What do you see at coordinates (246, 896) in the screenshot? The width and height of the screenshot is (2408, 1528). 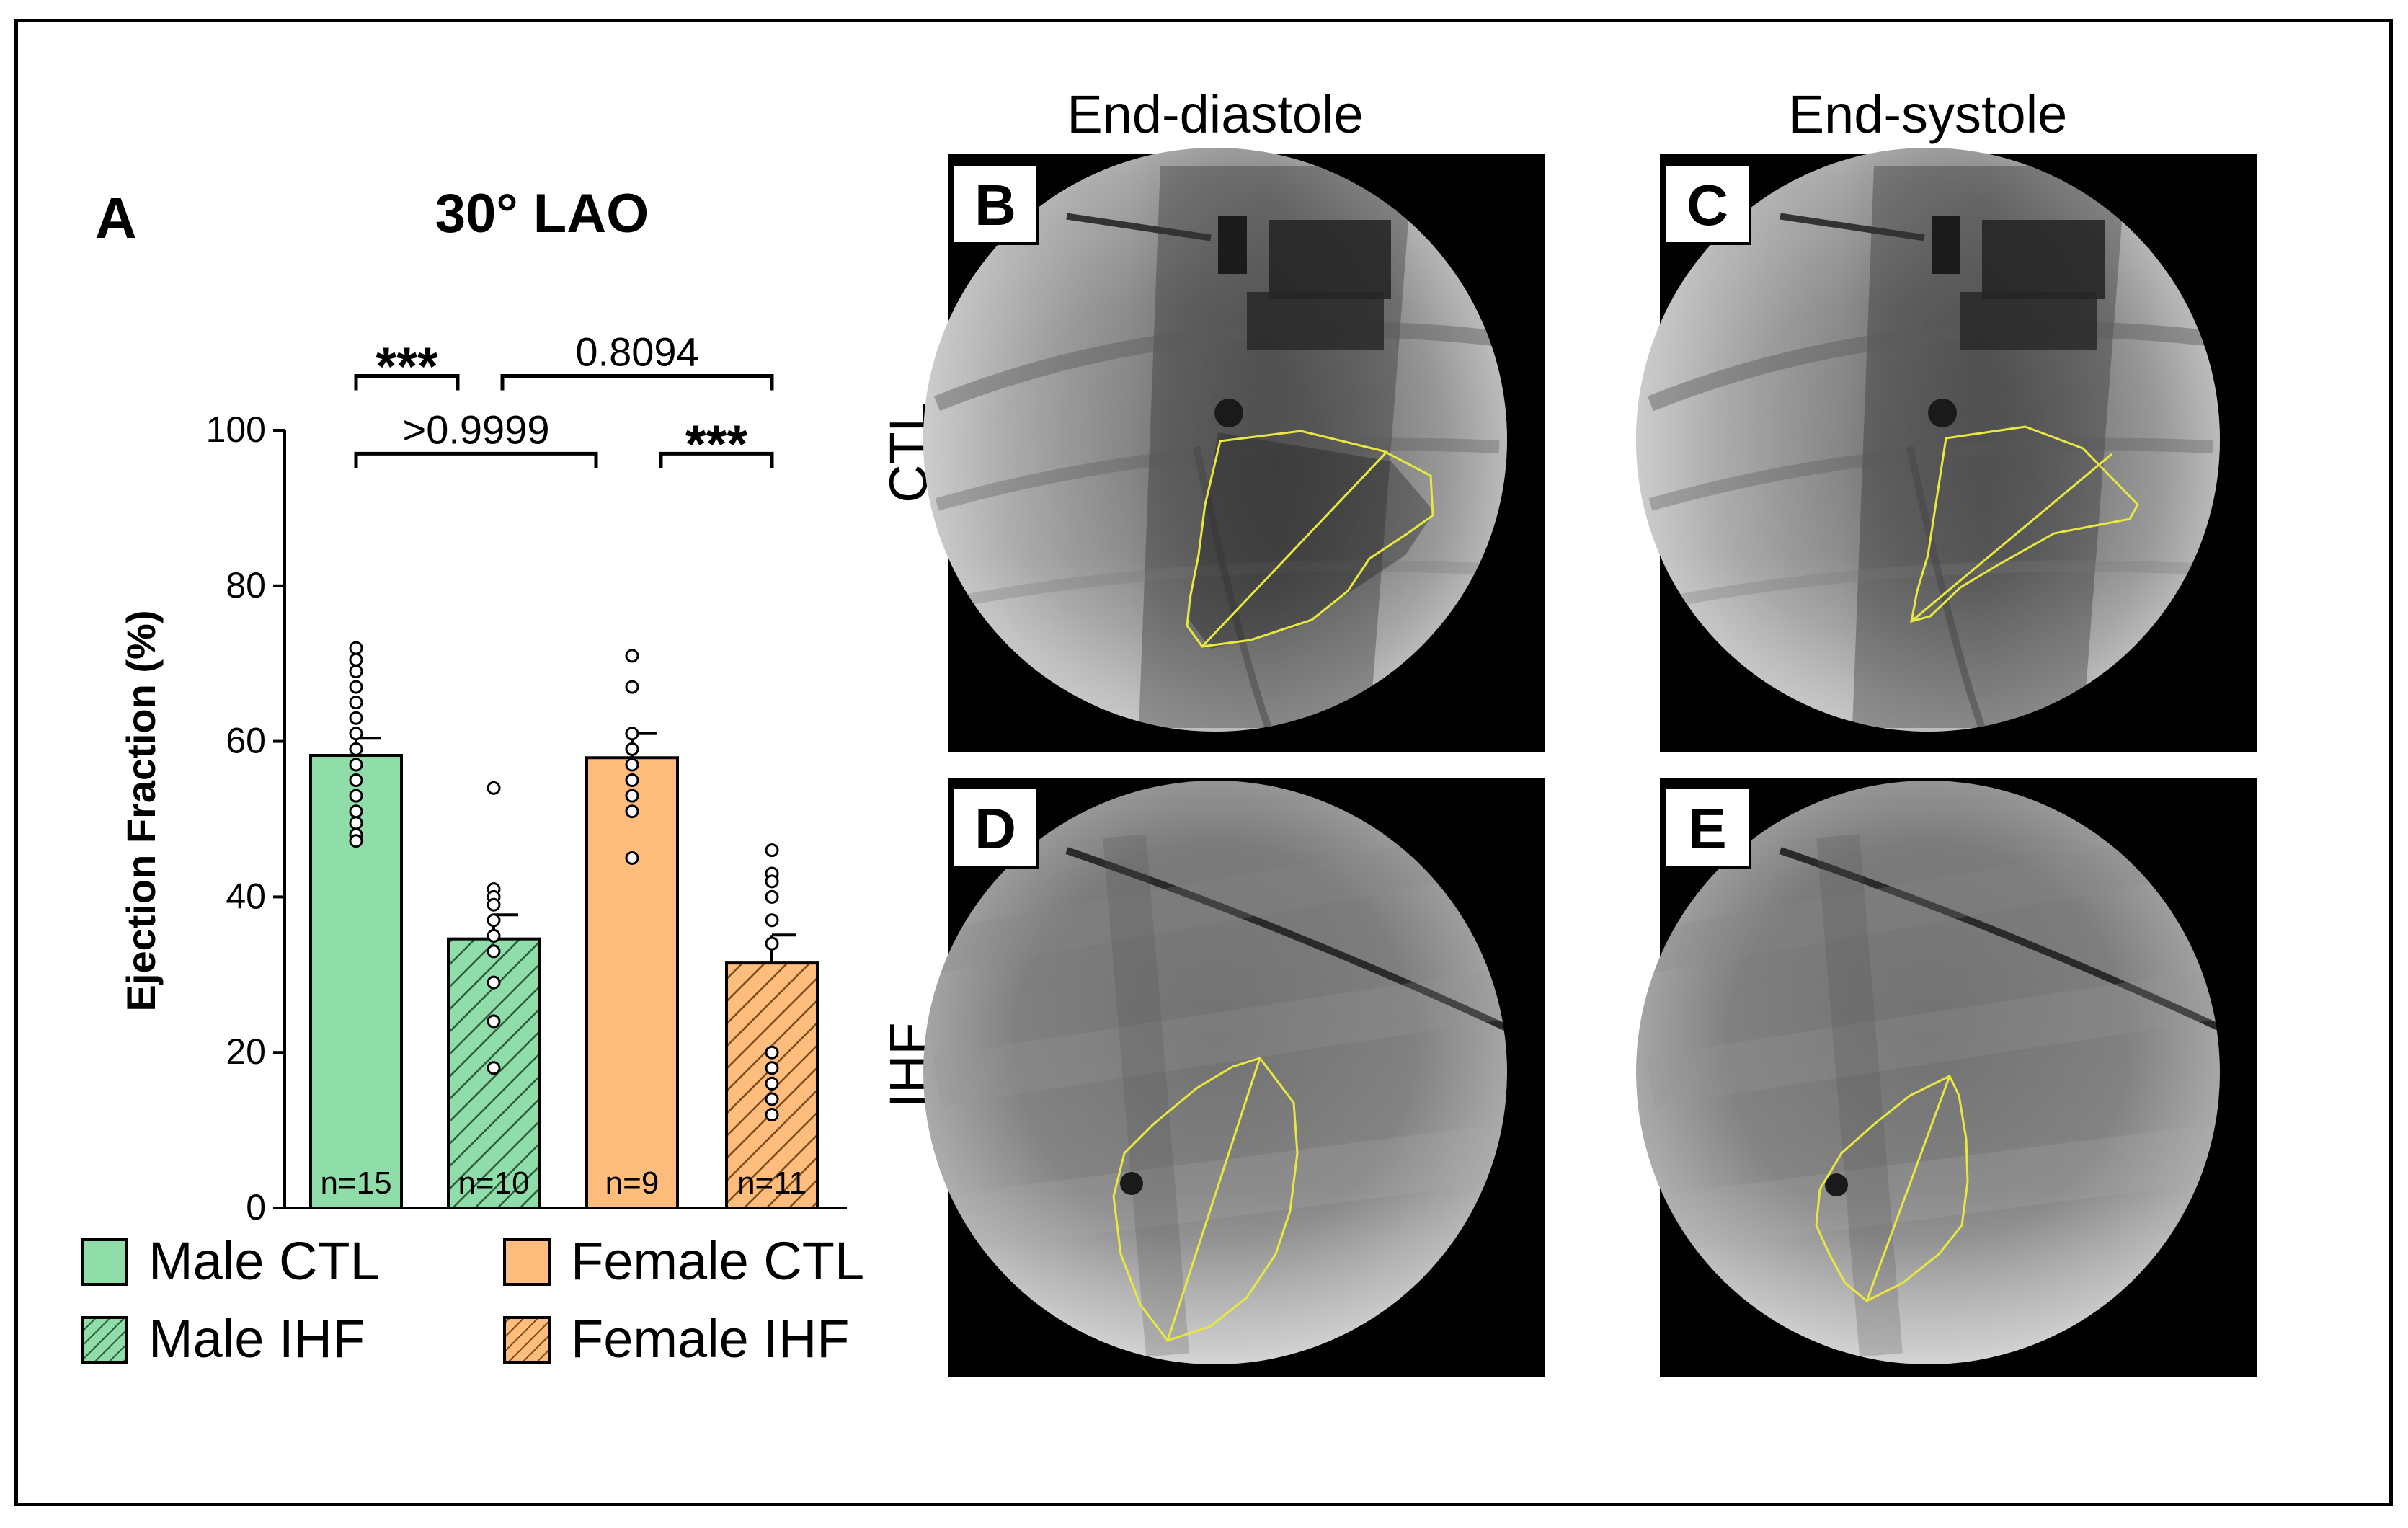 I see `y-tick-label: 40` at bounding box center [246, 896].